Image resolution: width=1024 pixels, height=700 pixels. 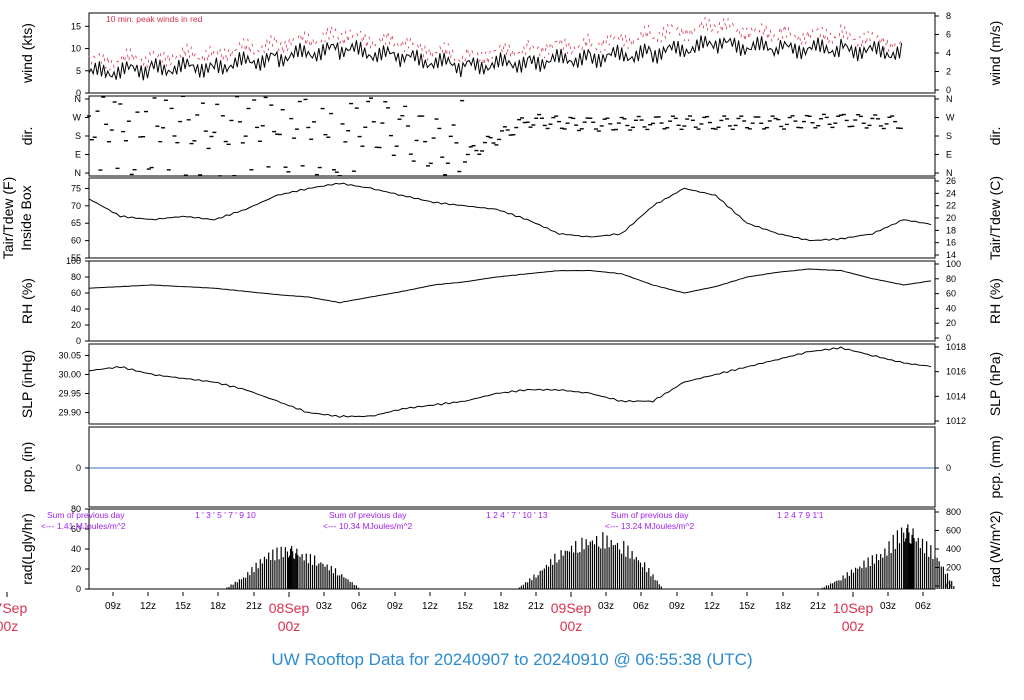 What do you see at coordinates (953, 568) in the screenshot?
I see `right-tick-label: 200` at bounding box center [953, 568].